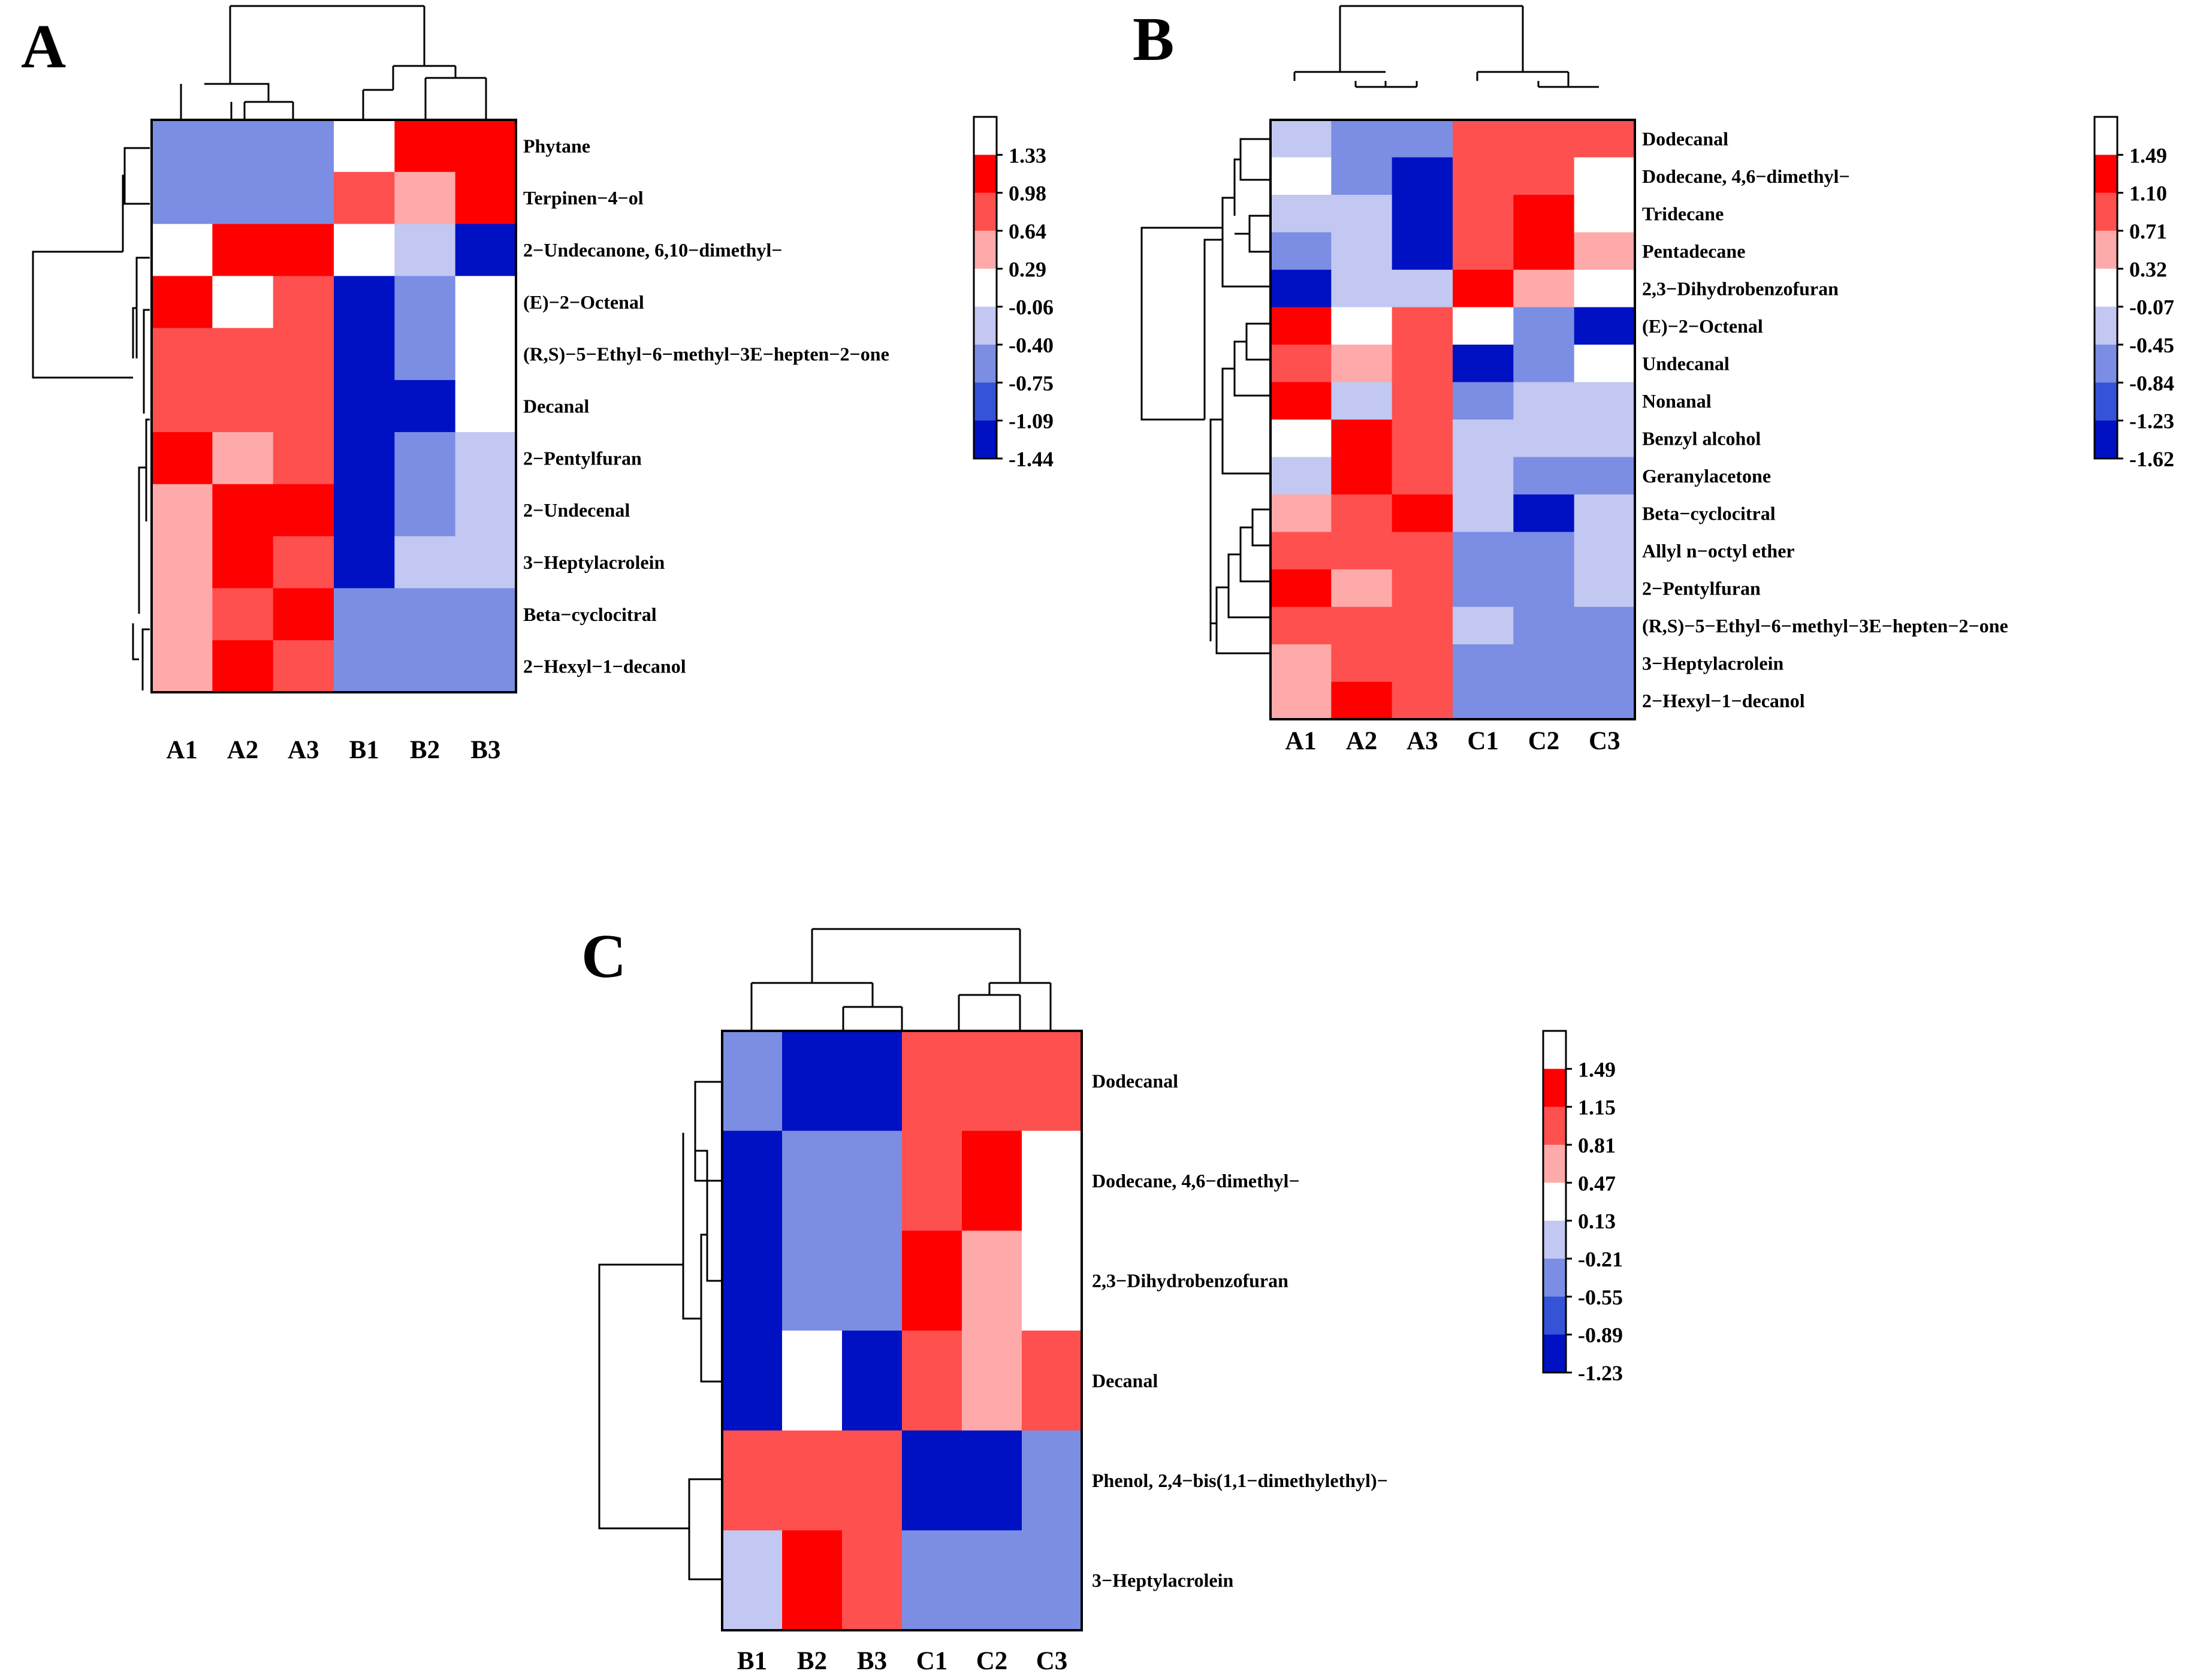  I want to click on legend-tick-label: -0.40, so click(1032, 345).